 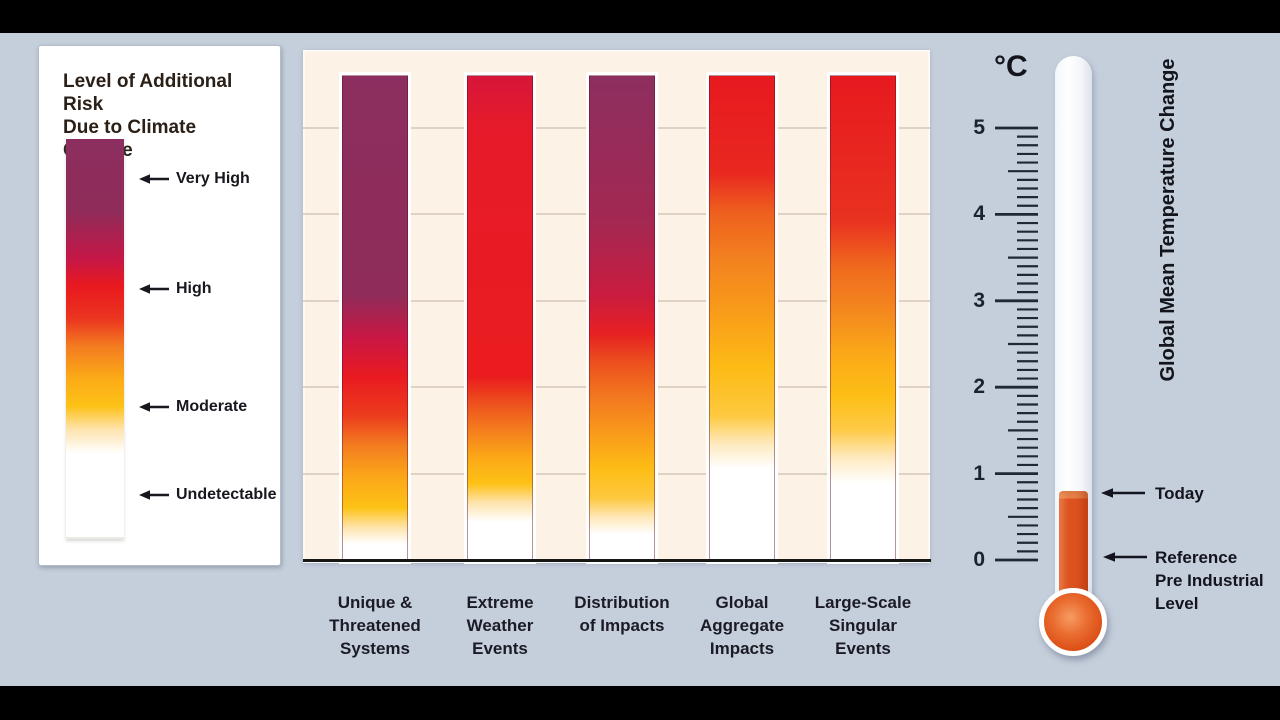 I want to click on category-label-4: Global Aggregate Impacts, so click(x=742, y=625).